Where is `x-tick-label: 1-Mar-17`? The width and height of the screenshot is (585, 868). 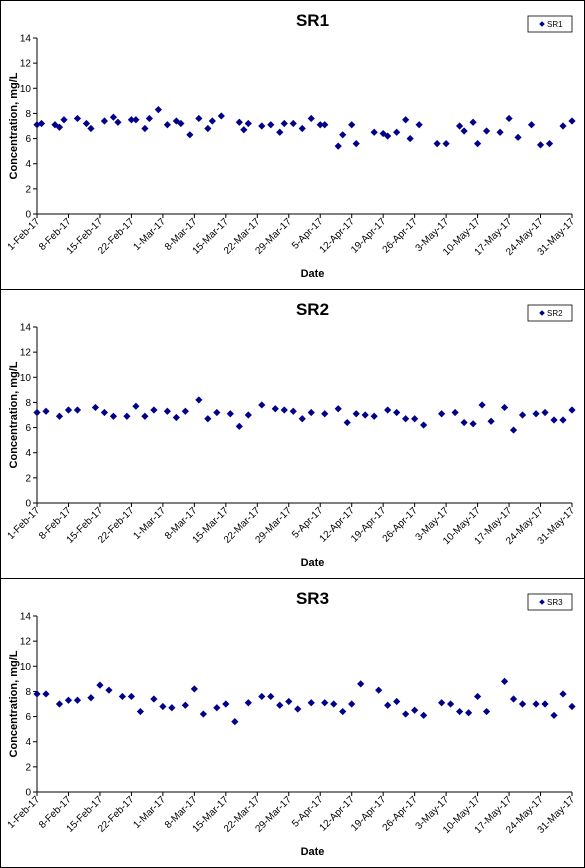
x-tick-label: 1-Mar-17 is located at coordinates (150, 234).